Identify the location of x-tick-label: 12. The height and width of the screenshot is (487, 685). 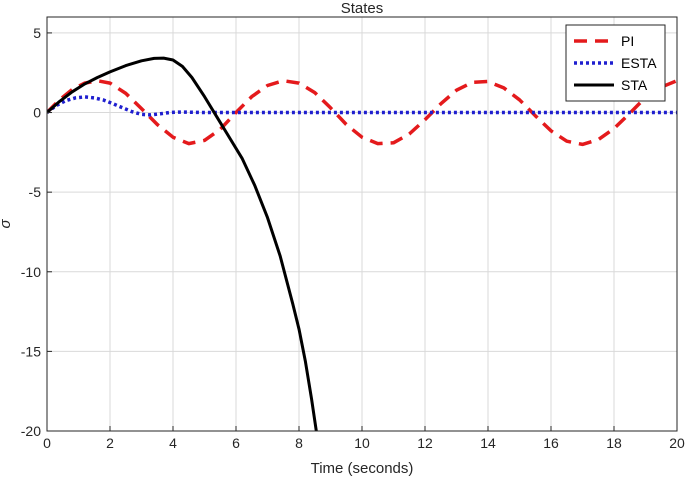
(425, 443).